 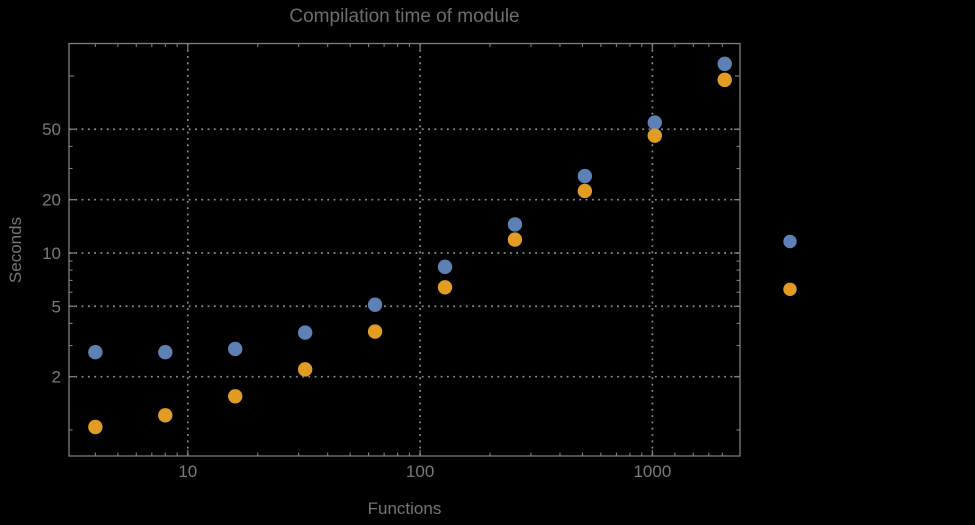 What do you see at coordinates (652, 471) in the screenshot?
I see `x-tick-label-1000: 1000` at bounding box center [652, 471].